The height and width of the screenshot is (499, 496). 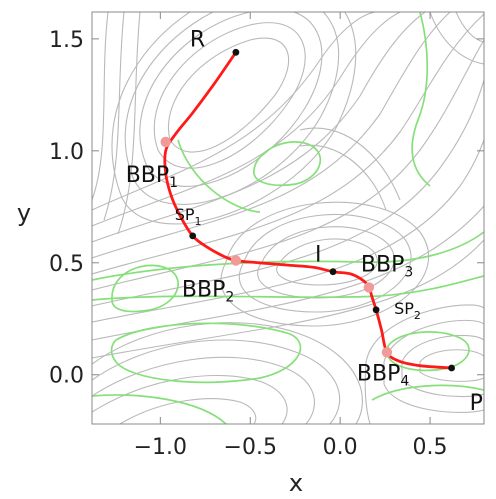 I want to click on label-sp2: SP2, so click(x=407, y=310).